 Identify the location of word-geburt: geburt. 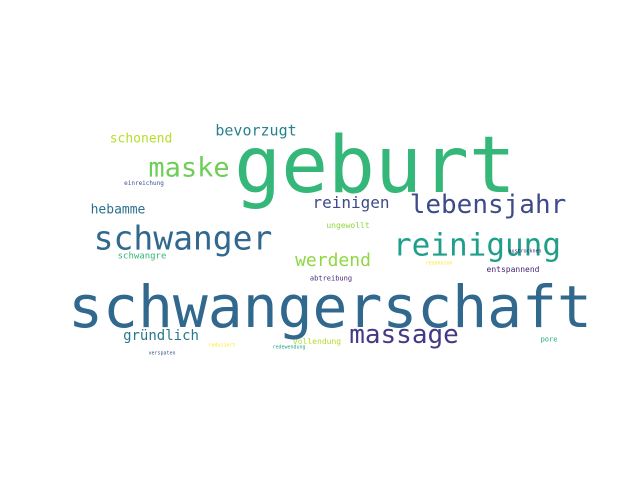
(375, 166).